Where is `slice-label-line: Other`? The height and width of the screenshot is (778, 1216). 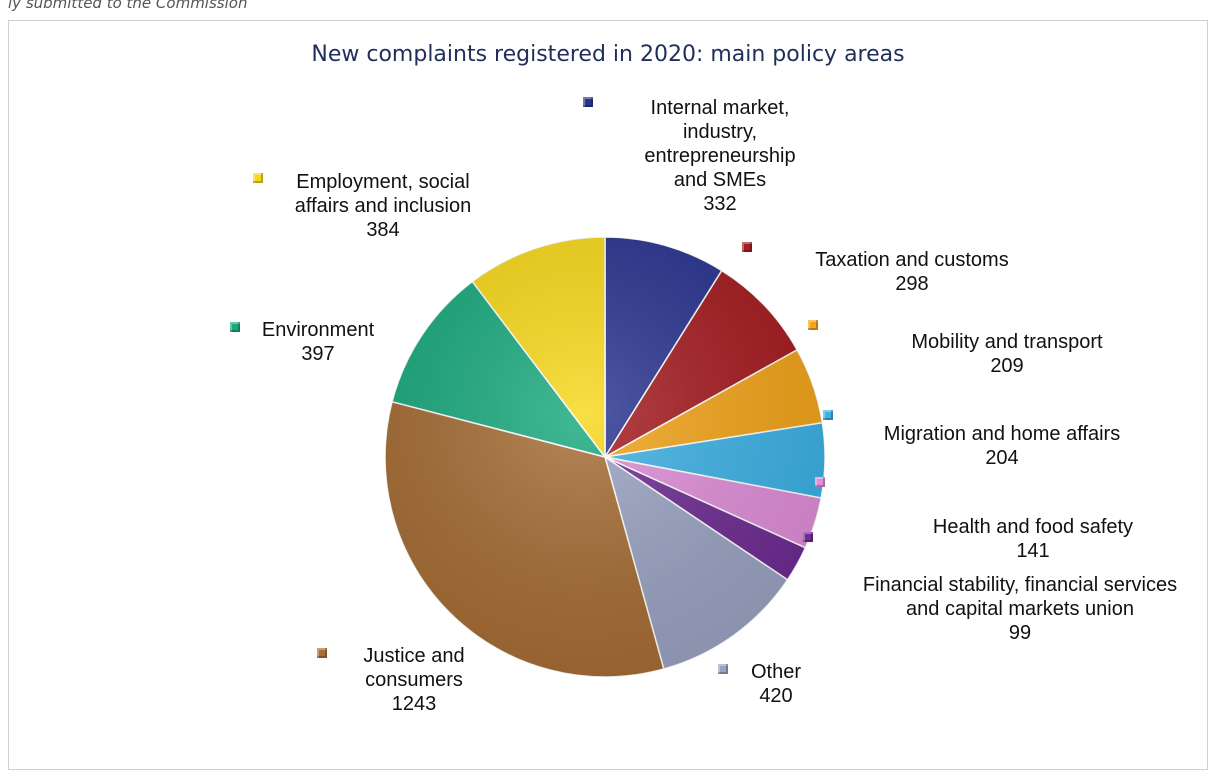
slice-label-line: Other is located at coordinates (776, 672).